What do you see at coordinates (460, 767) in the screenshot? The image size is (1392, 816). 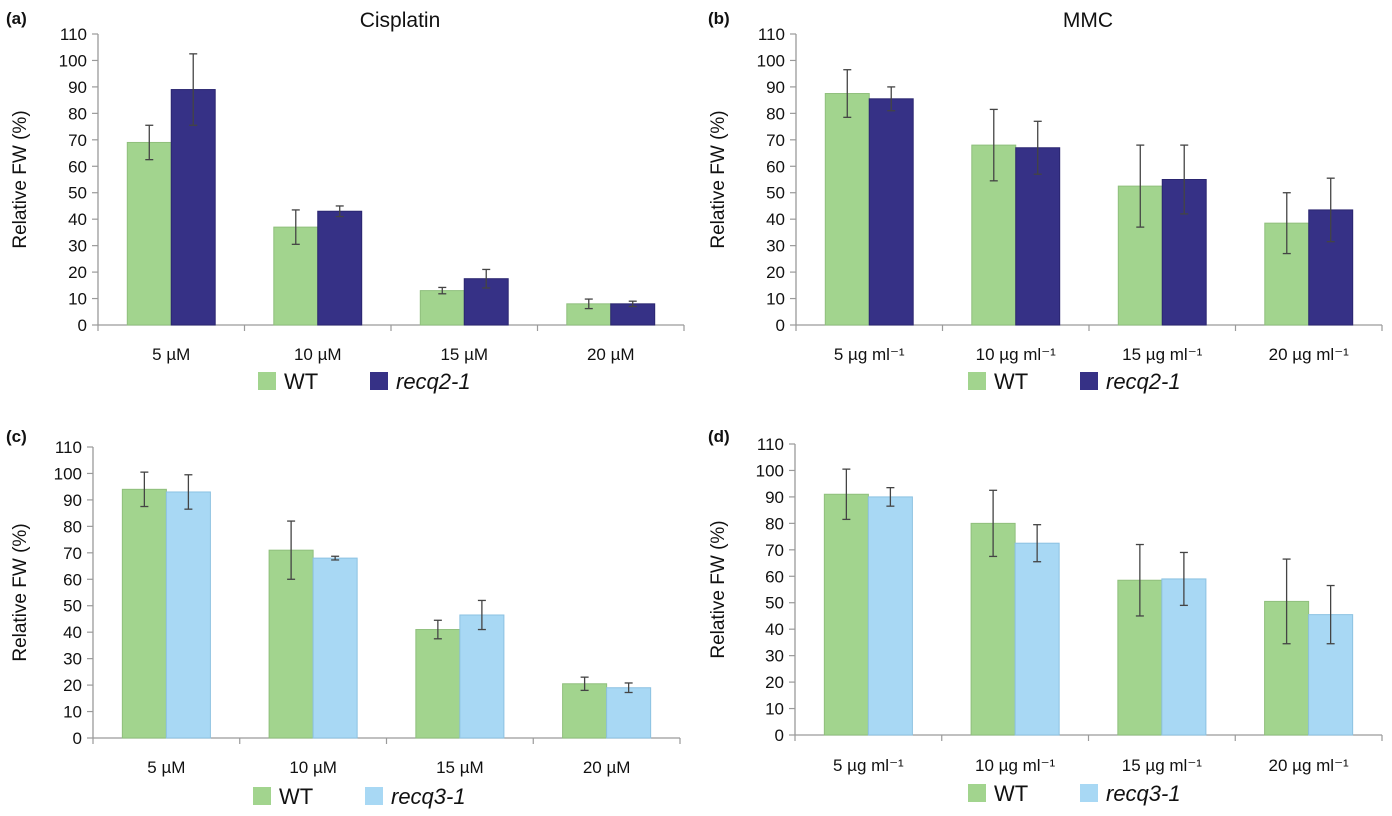 I see `x-tick-label: 15 µM` at bounding box center [460, 767].